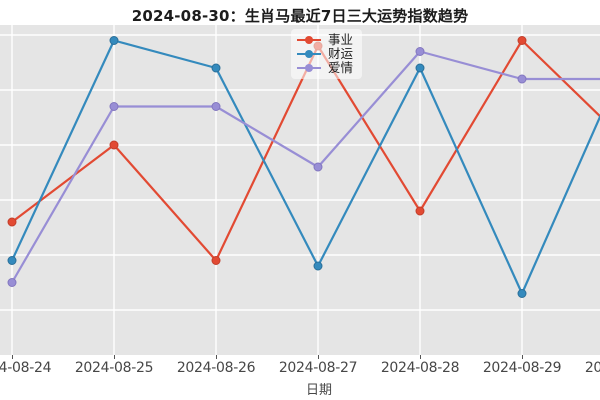 The image size is (600, 400). Describe the element at coordinates (319, 390) in the screenshot. I see `x-axis-title: 日期` at that location.